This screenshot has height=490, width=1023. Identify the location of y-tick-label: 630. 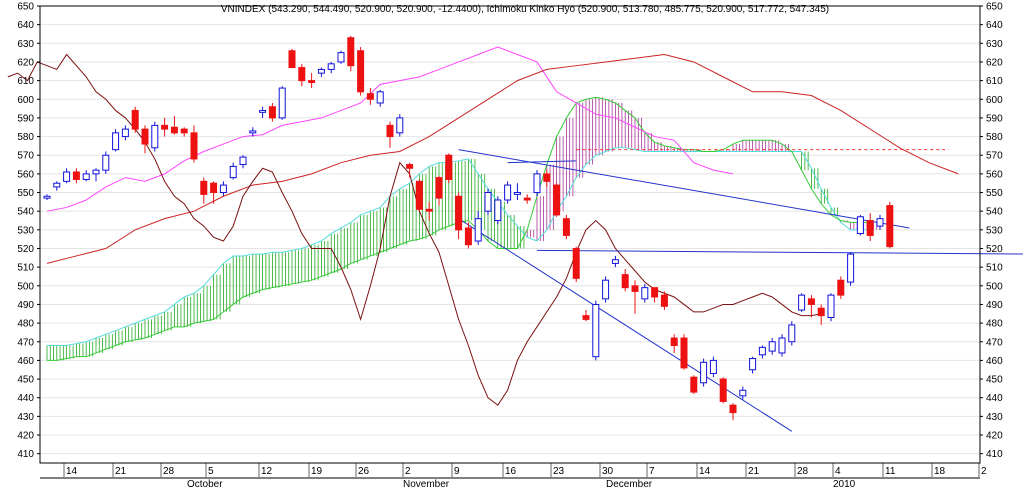
(25, 44).